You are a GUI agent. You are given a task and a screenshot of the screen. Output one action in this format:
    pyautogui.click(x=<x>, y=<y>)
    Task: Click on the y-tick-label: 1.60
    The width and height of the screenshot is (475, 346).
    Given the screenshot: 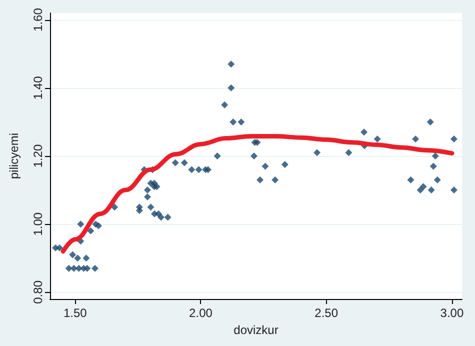 What is the action you would take?
    pyautogui.click(x=38, y=20)
    